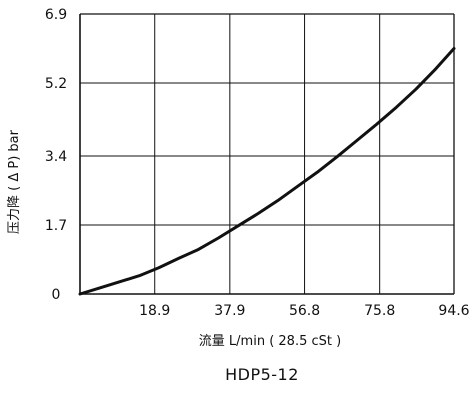 The height and width of the screenshot is (393, 471). What do you see at coordinates (14, 181) in the screenshot?
I see `y-axis-label: 压力降 ( Δ P) bar` at bounding box center [14, 181].